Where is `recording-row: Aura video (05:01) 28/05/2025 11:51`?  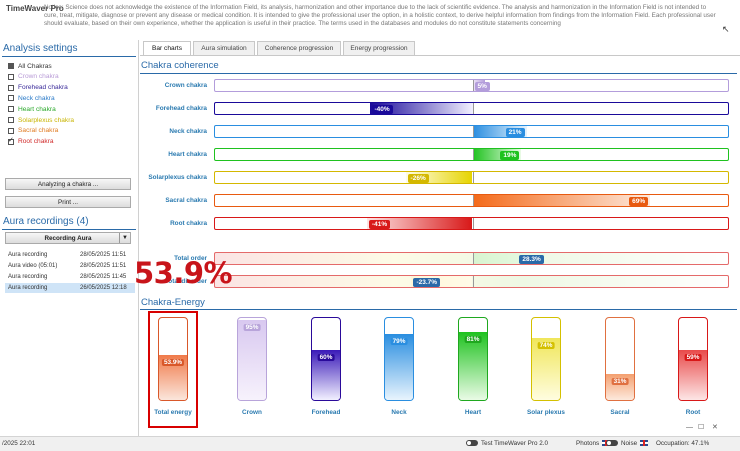
recording-row: Aura video (05:01) 28/05/2025 11:51 is located at coordinates (70, 266).